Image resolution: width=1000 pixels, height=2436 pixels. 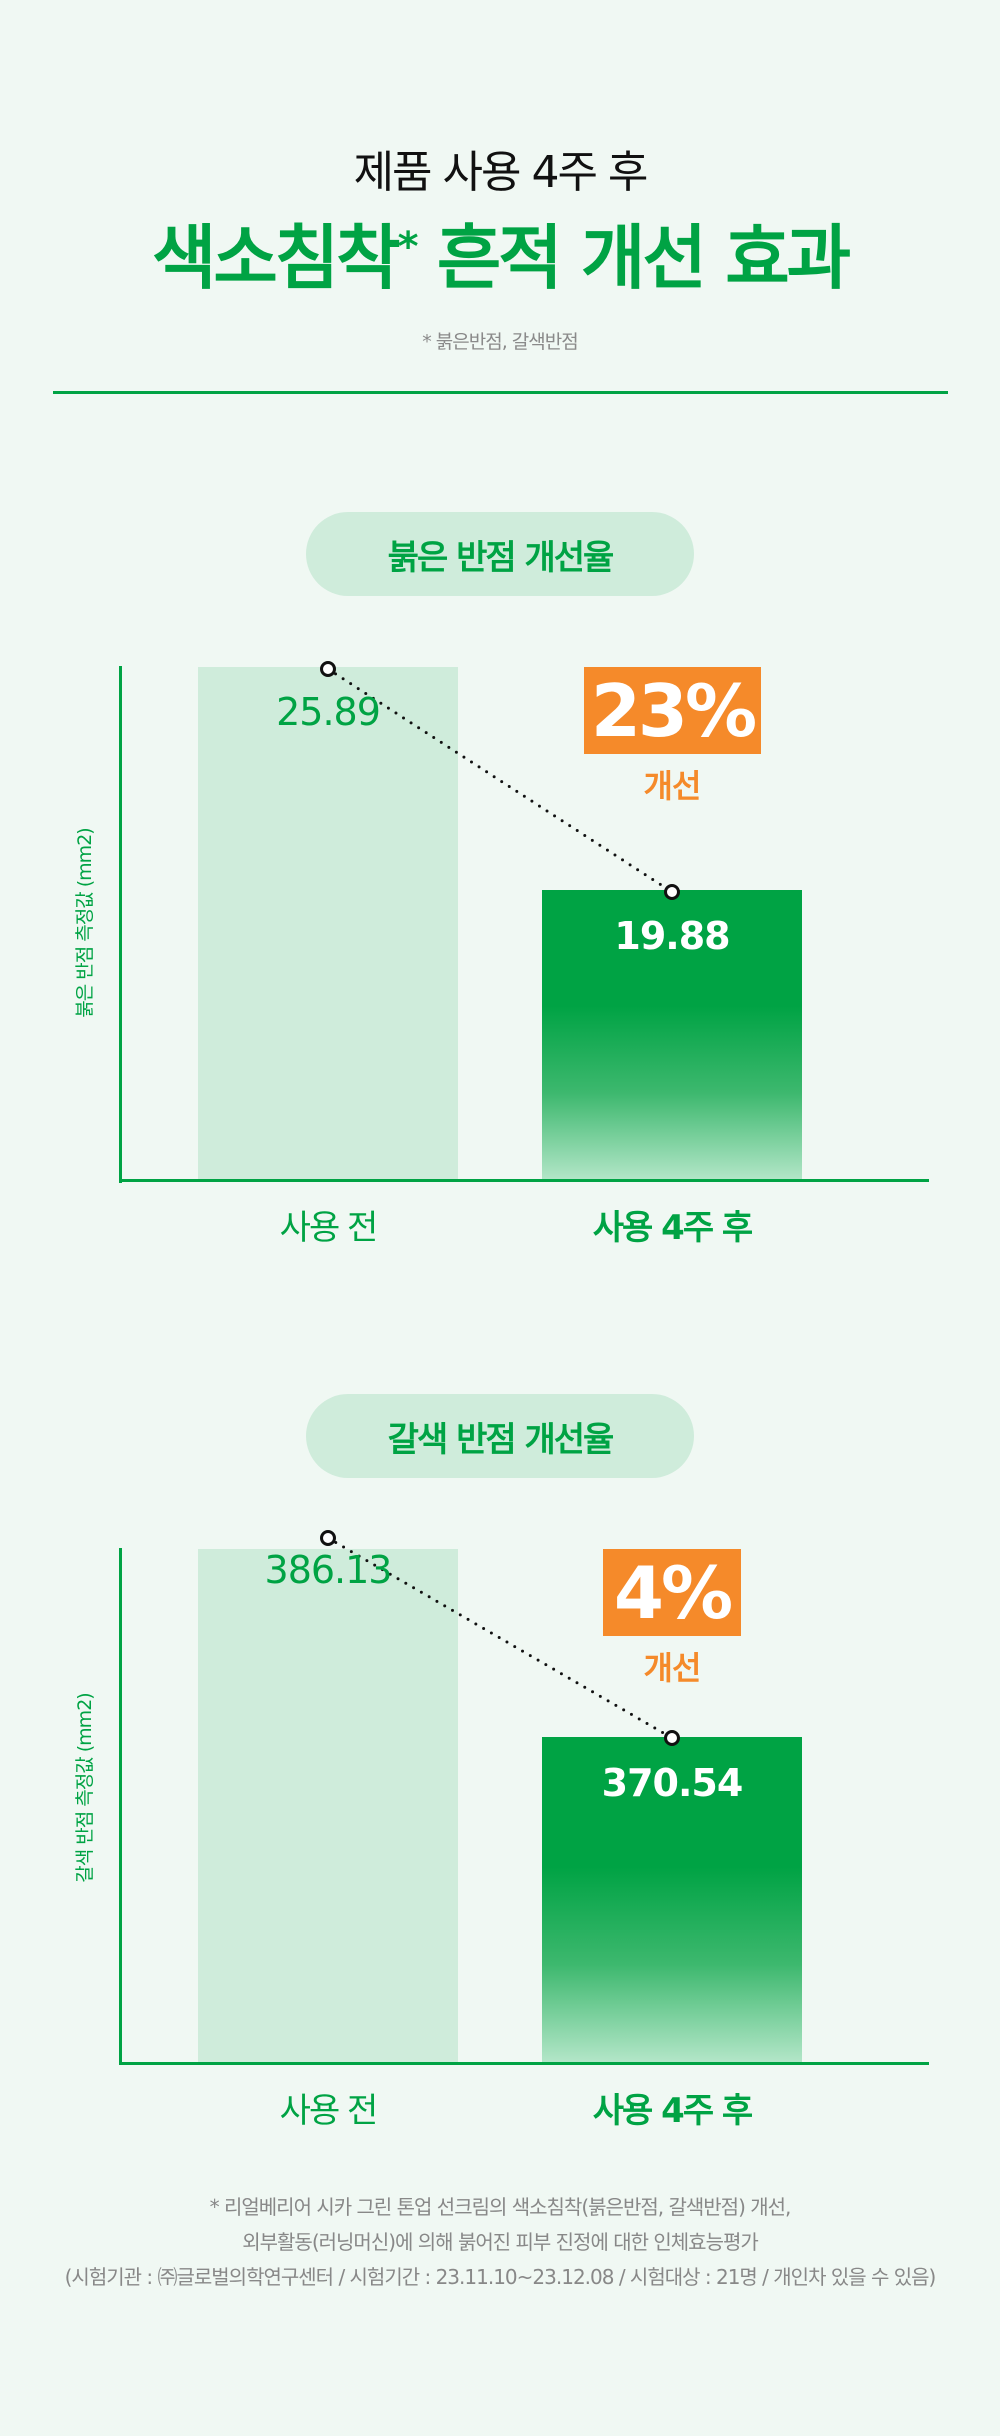 What do you see at coordinates (672, 710) in the screenshot?
I see `improvement-badge: 23%` at bounding box center [672, 710].